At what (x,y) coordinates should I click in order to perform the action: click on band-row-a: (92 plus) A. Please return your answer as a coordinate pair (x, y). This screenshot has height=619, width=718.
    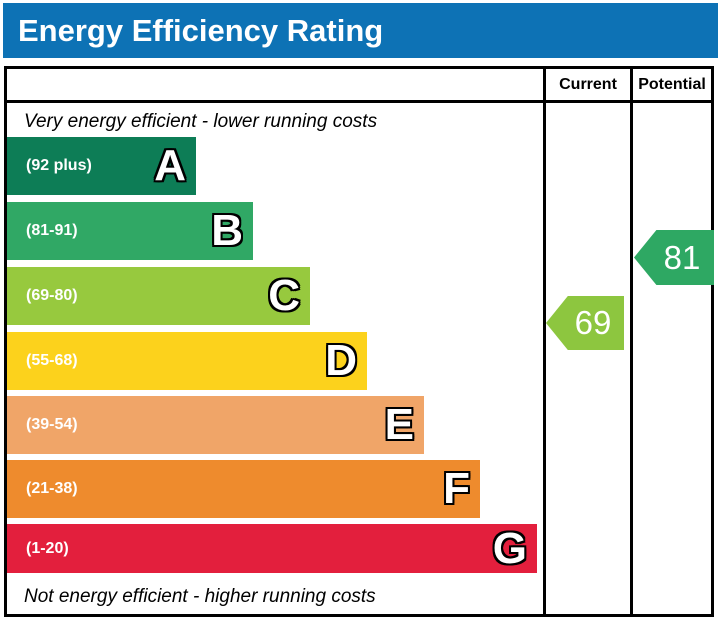
    Looking at the image, I should click on (101, 166).